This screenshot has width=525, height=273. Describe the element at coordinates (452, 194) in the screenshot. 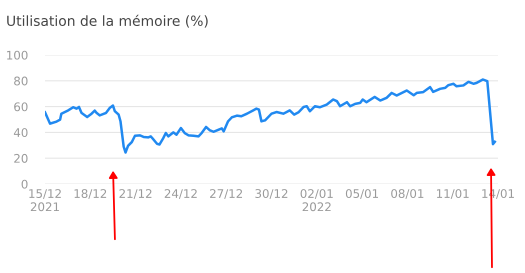

I see `x-tick-label: 11/01` at that location.